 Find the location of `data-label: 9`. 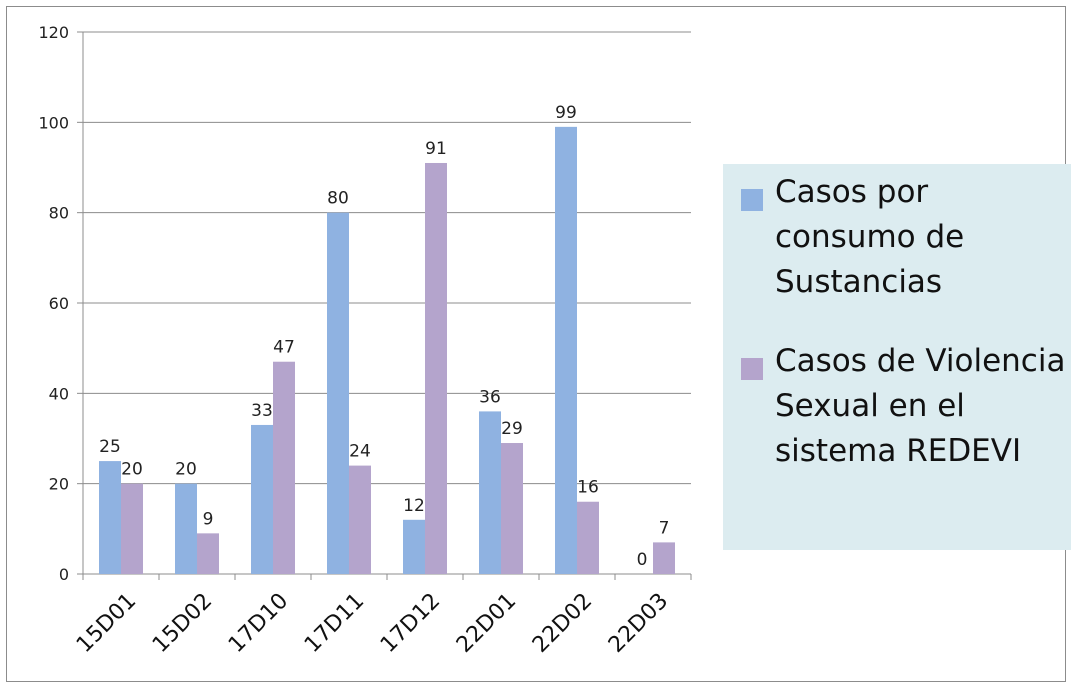

data-label: 9 is located at coordinates (208, 519).